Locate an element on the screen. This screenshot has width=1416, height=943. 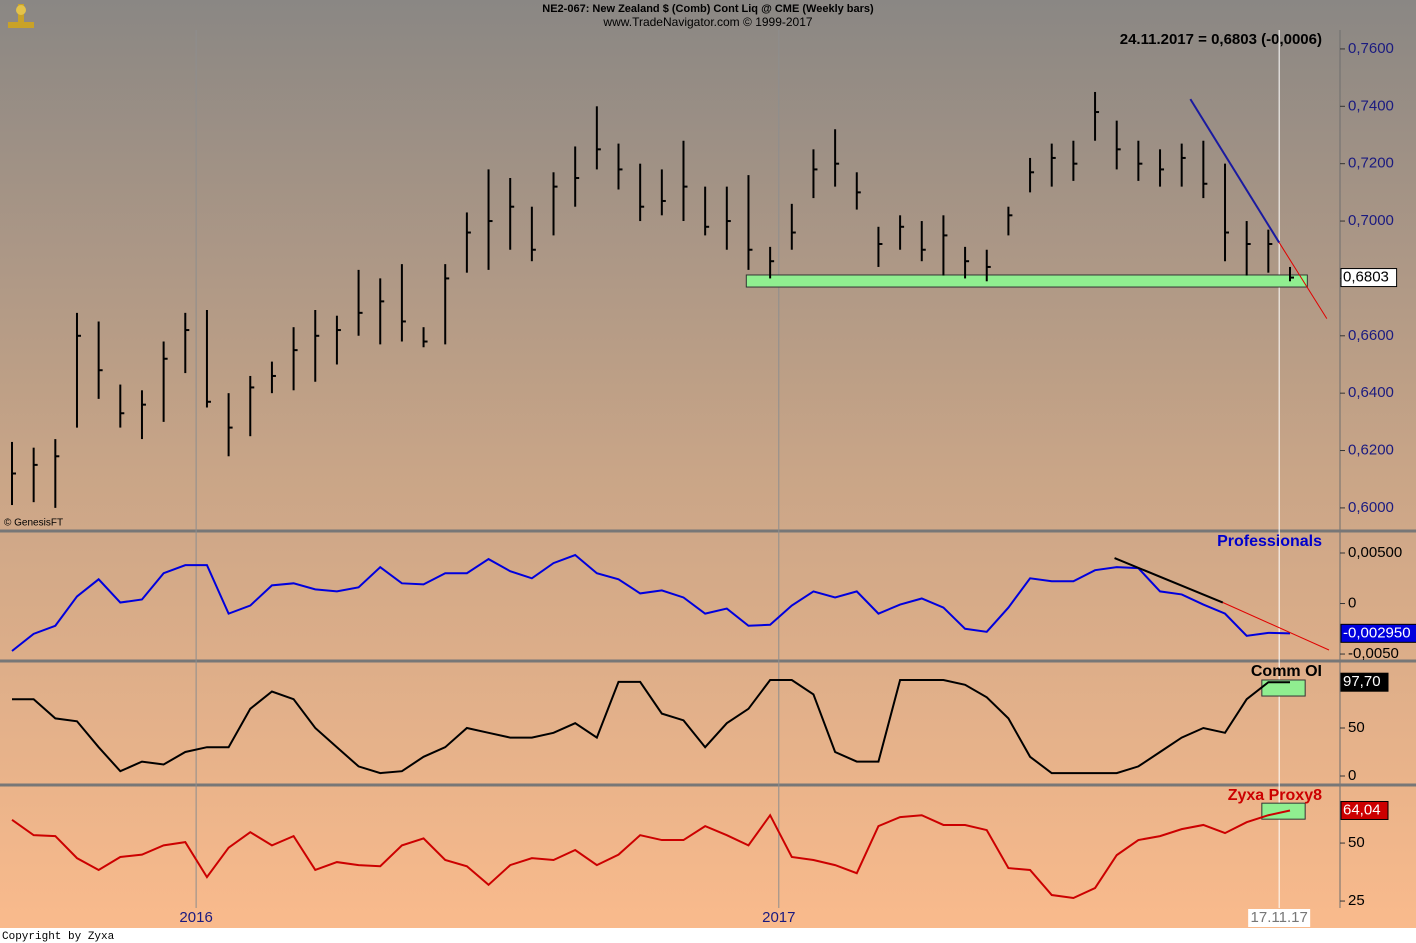
y-tick-label: 0,7000 is located at coordinates (1371, 220).